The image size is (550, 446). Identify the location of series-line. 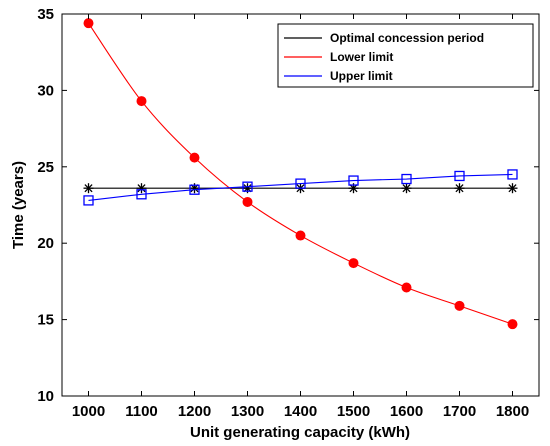
(300, 187).